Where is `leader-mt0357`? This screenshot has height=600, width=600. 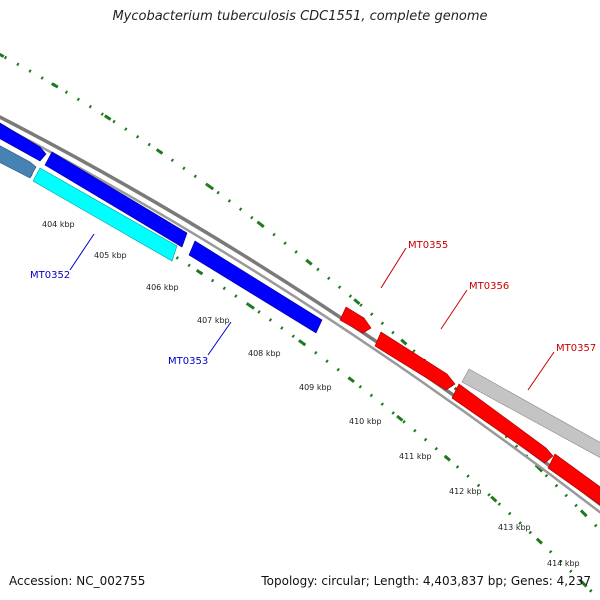
leader-mt0357 is located at coordinates (541, 371).